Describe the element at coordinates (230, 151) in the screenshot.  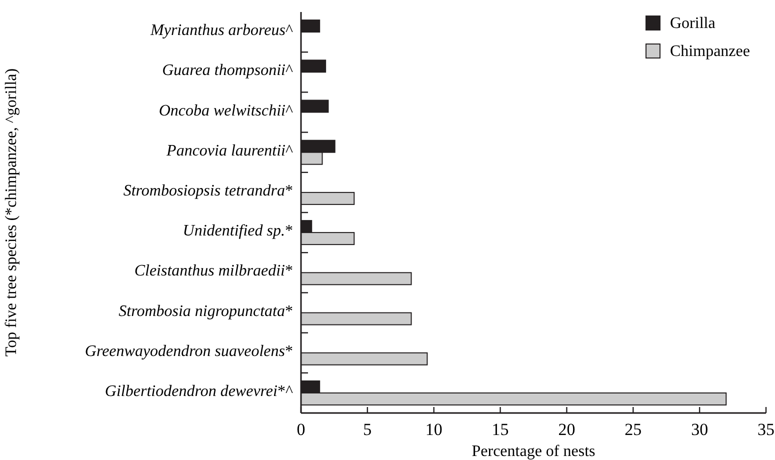
I see `y-tick-label: Pancovia laurentii^` at that location.